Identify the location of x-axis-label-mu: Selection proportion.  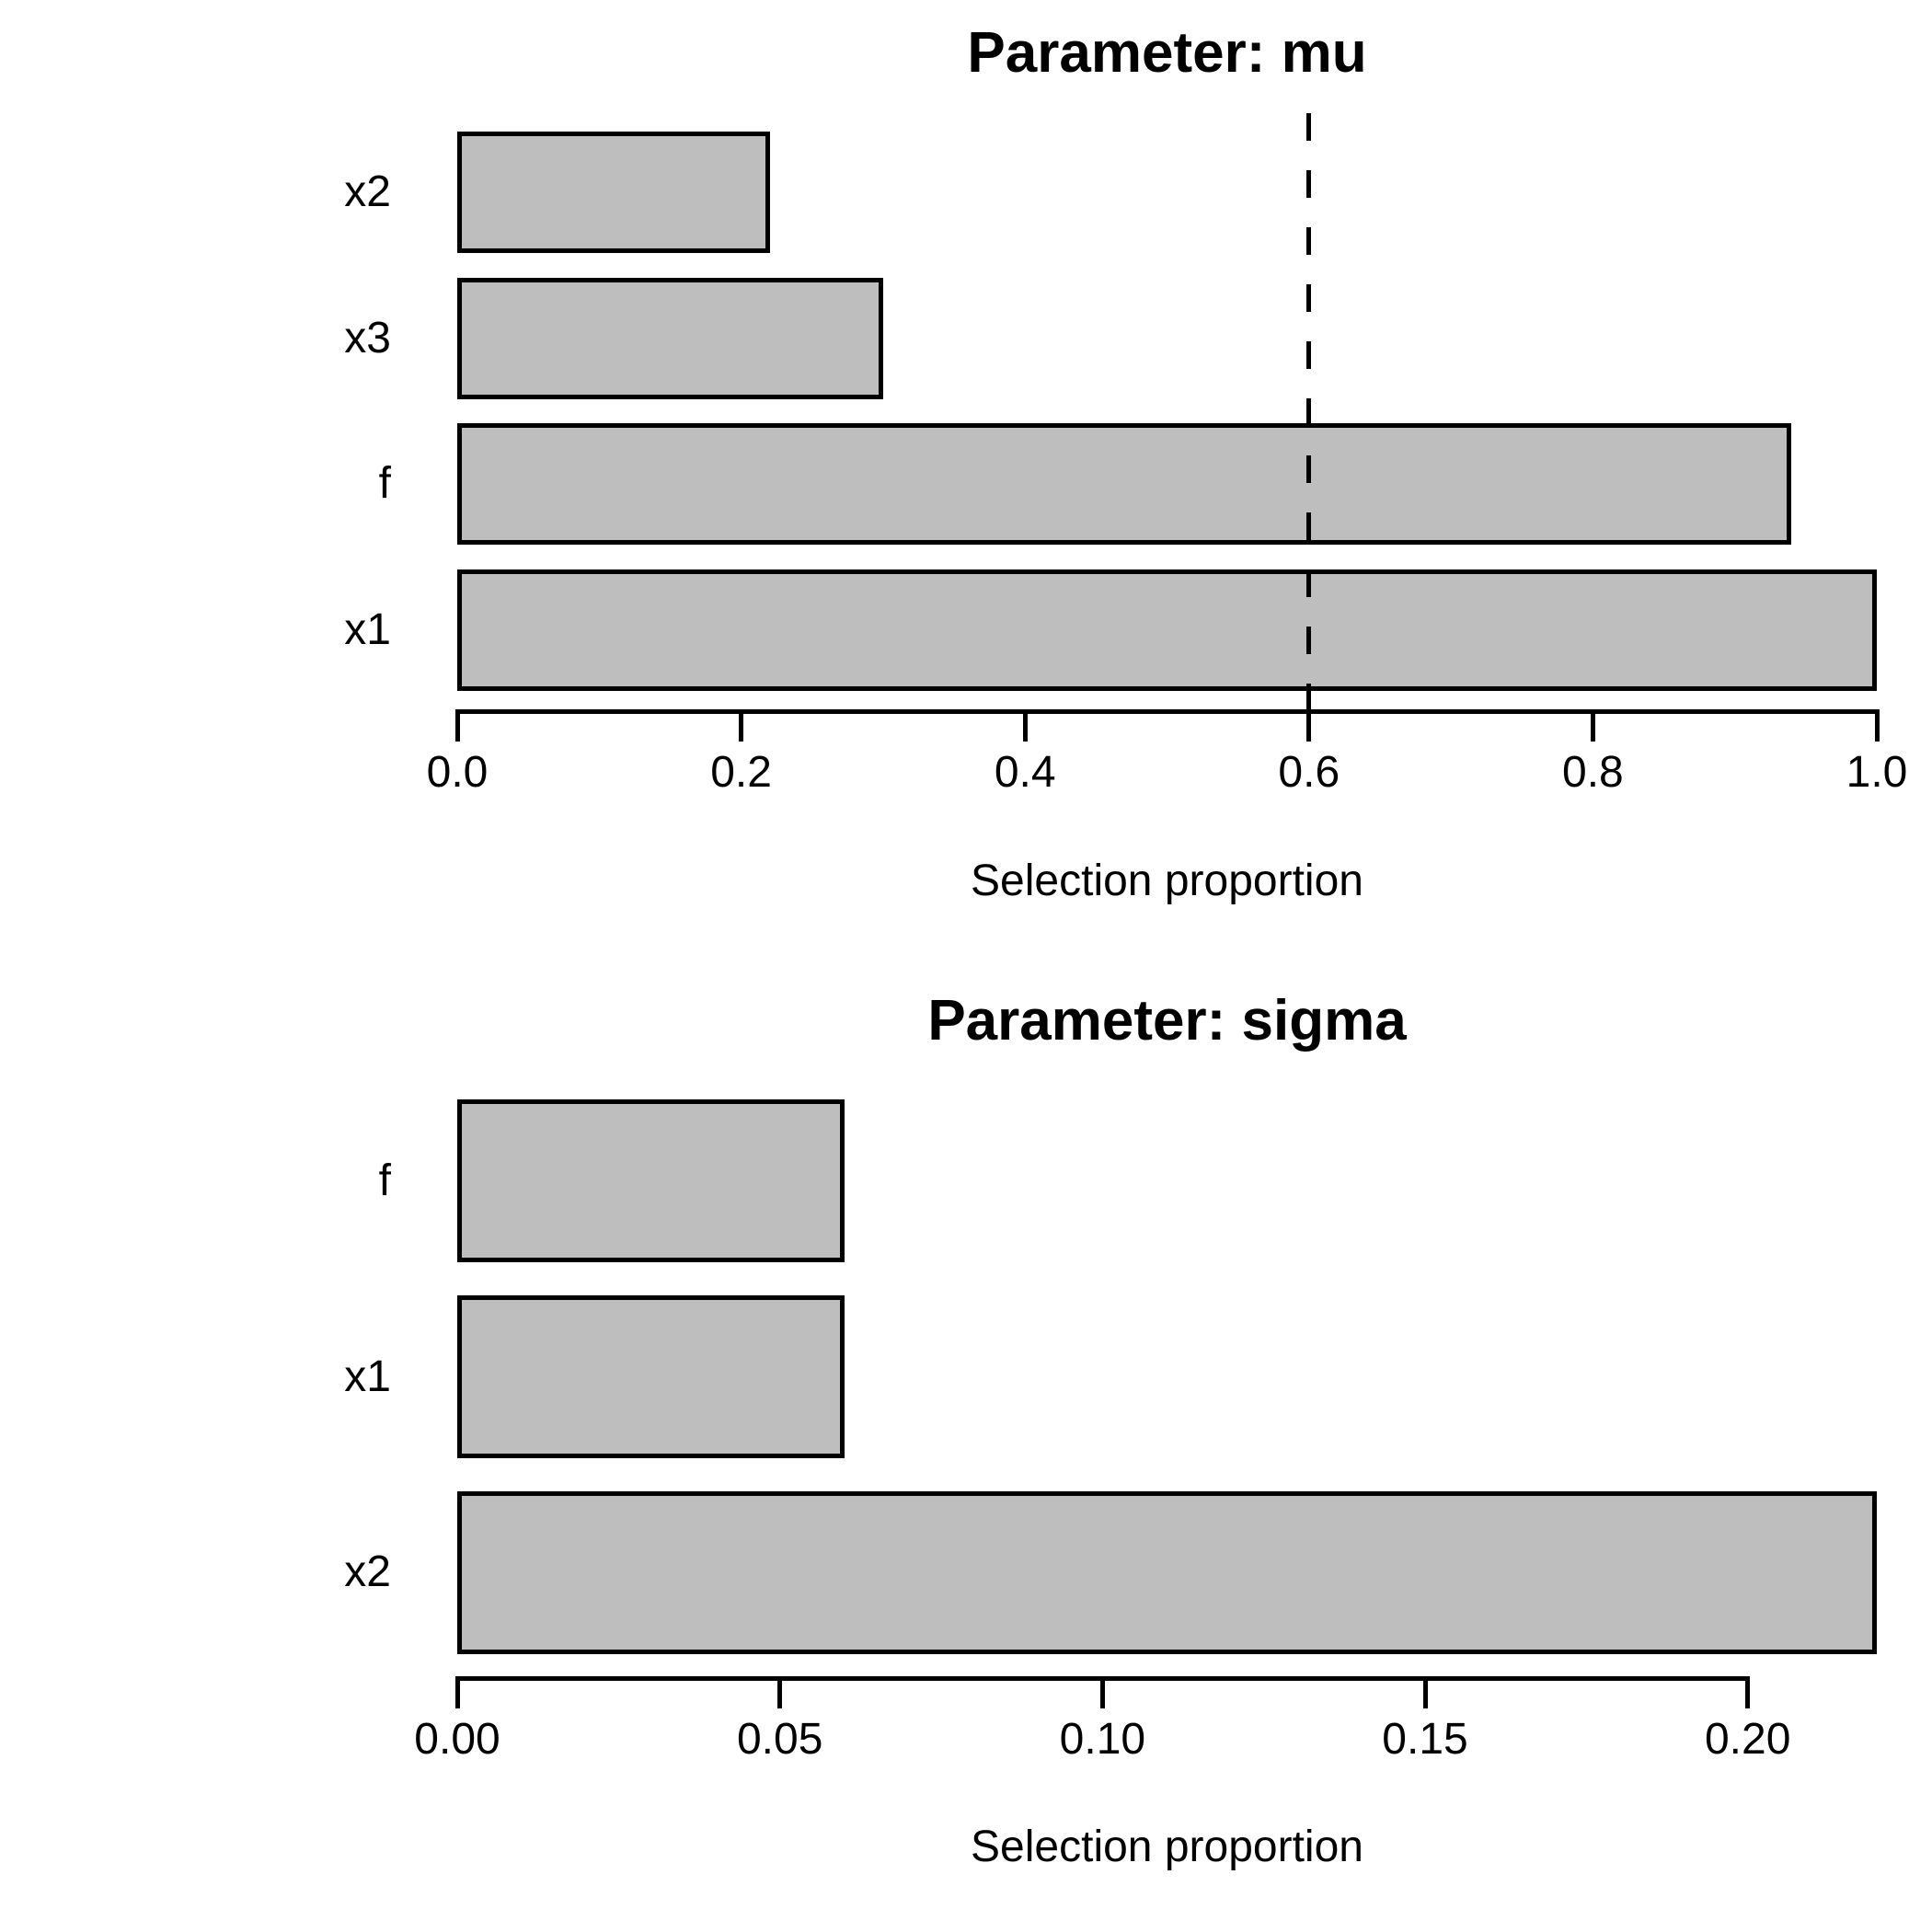
(1167, 881).